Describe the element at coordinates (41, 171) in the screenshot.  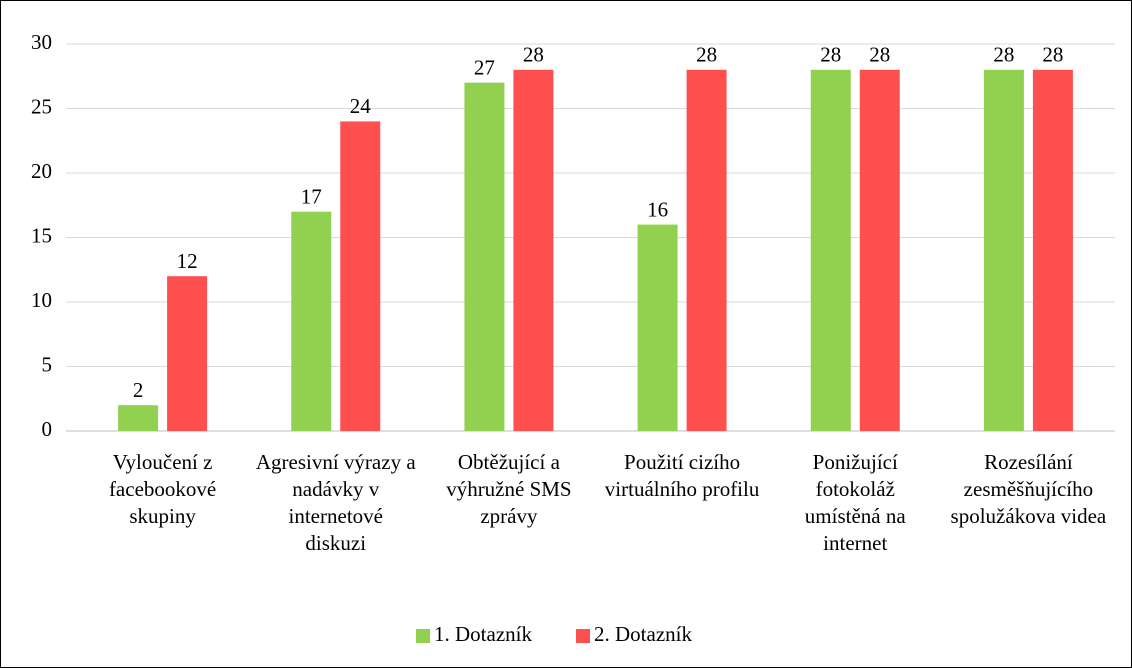
I see `y-tick-label: 20` at that location.